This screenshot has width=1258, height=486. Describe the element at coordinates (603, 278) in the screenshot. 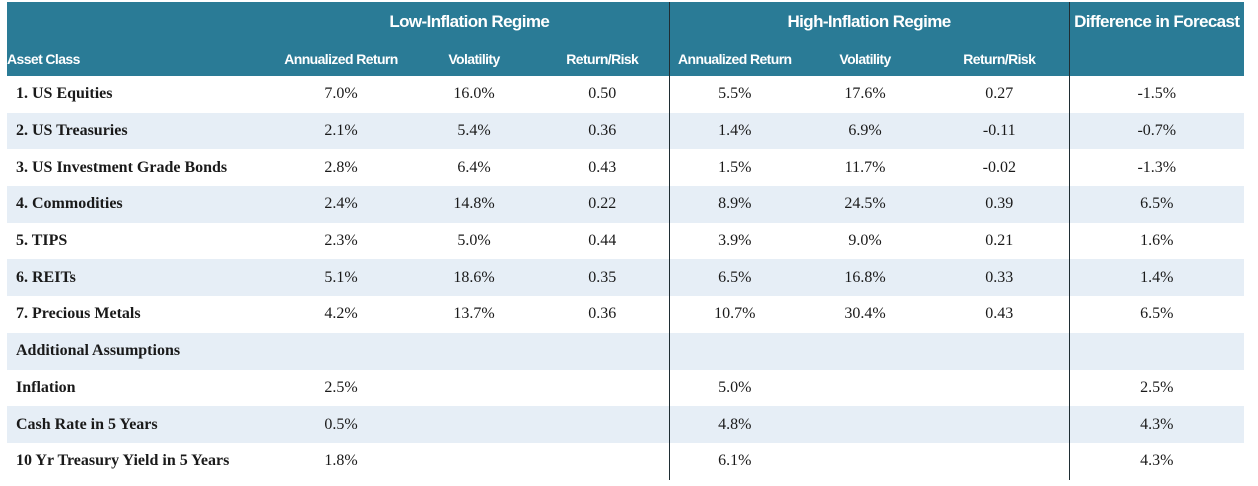

I see `cell-low-return-risk: 0.35` at that location.